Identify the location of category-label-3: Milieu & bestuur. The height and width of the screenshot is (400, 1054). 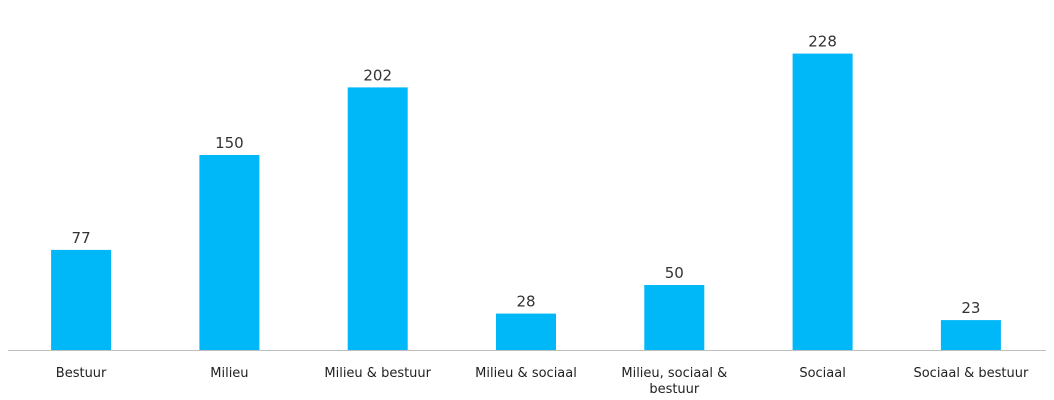
(377, 373).